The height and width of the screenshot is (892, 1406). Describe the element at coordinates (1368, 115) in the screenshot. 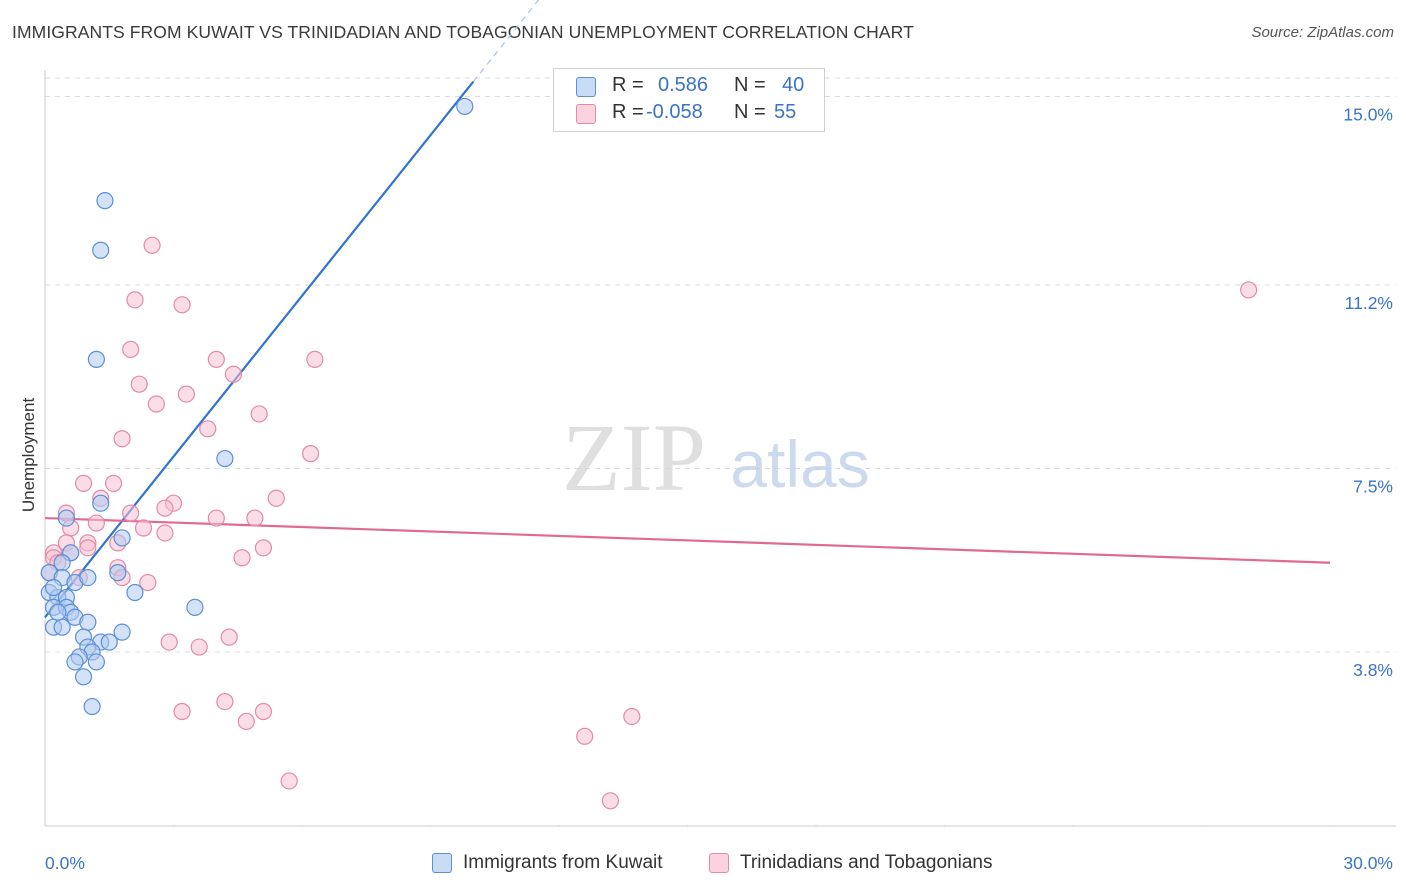

I see `y-tick-label: 15.0%` at that location.